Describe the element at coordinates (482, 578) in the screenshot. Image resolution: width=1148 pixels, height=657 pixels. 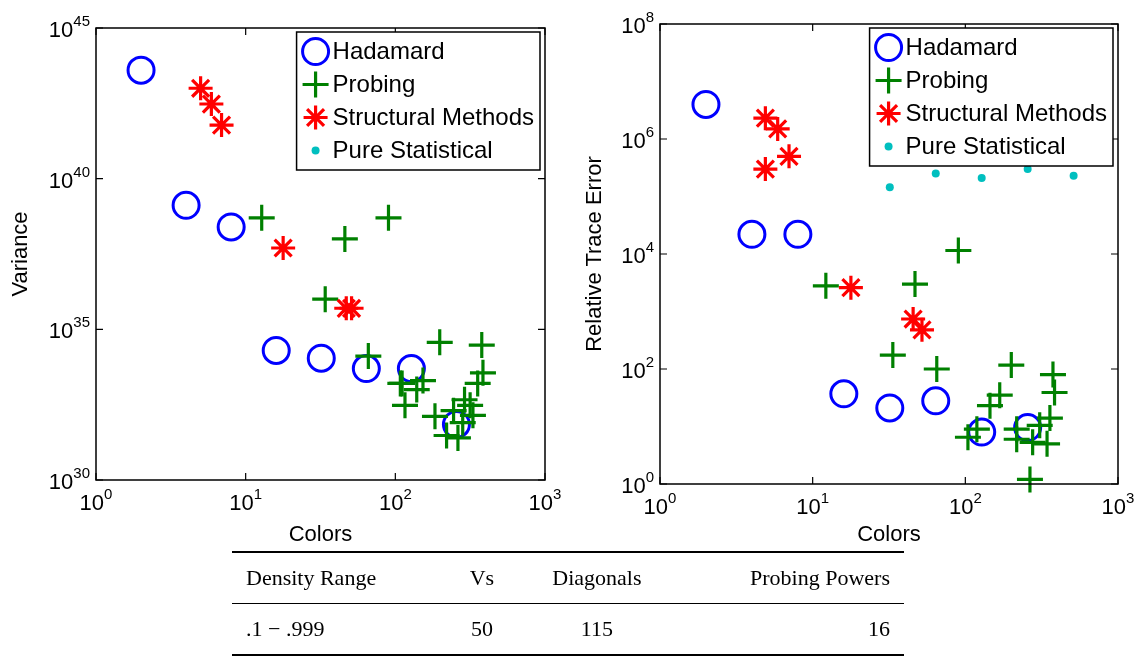
I see `text: Vs` at that location.